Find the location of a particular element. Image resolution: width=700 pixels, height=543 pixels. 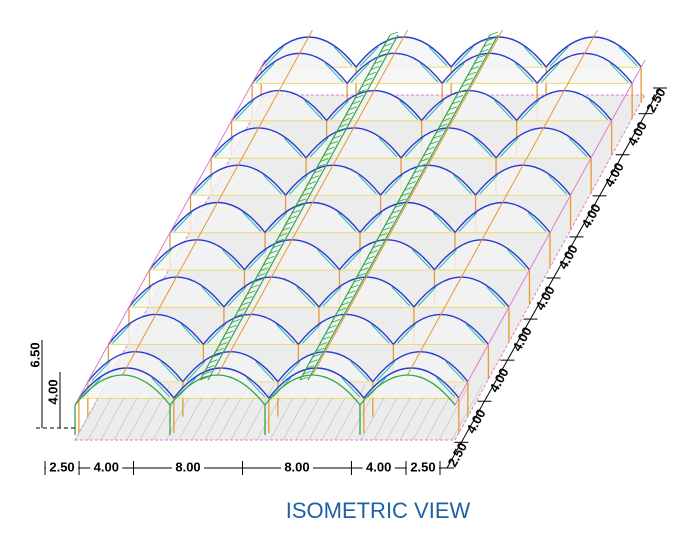

width-dimension: 2.50 is located at coordinates (422, 466).